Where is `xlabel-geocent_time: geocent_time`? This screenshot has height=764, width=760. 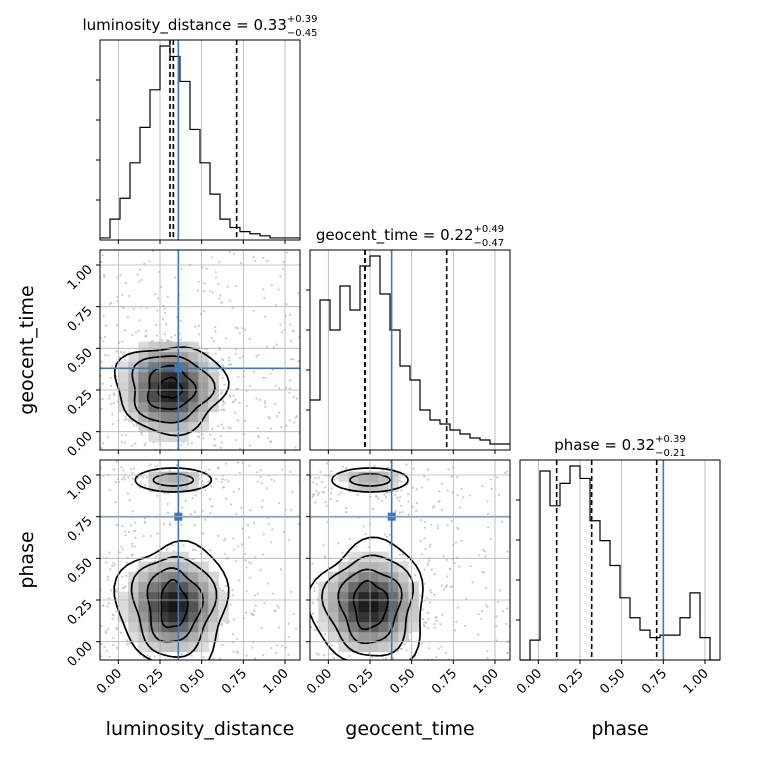 xlabel-geocent_time: geocent_time is located at coordinates (409, 729).